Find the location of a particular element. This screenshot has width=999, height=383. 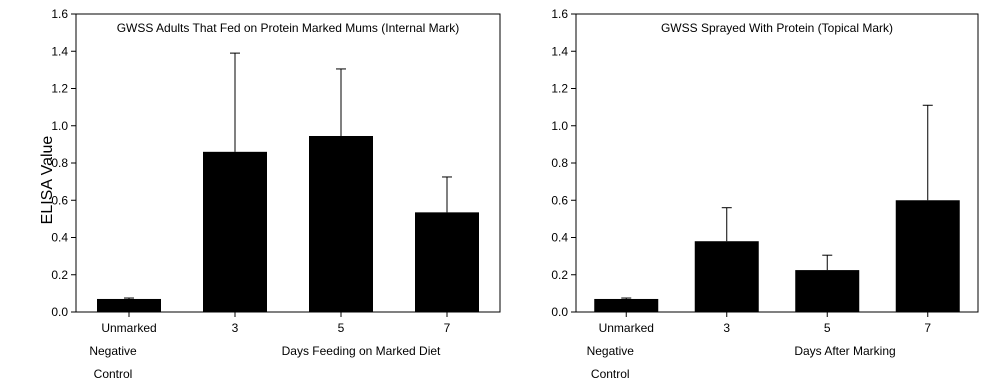

chart-title: GWSS Sprayed With Protein (Topical Mark) is located at coordinates (777, 28).